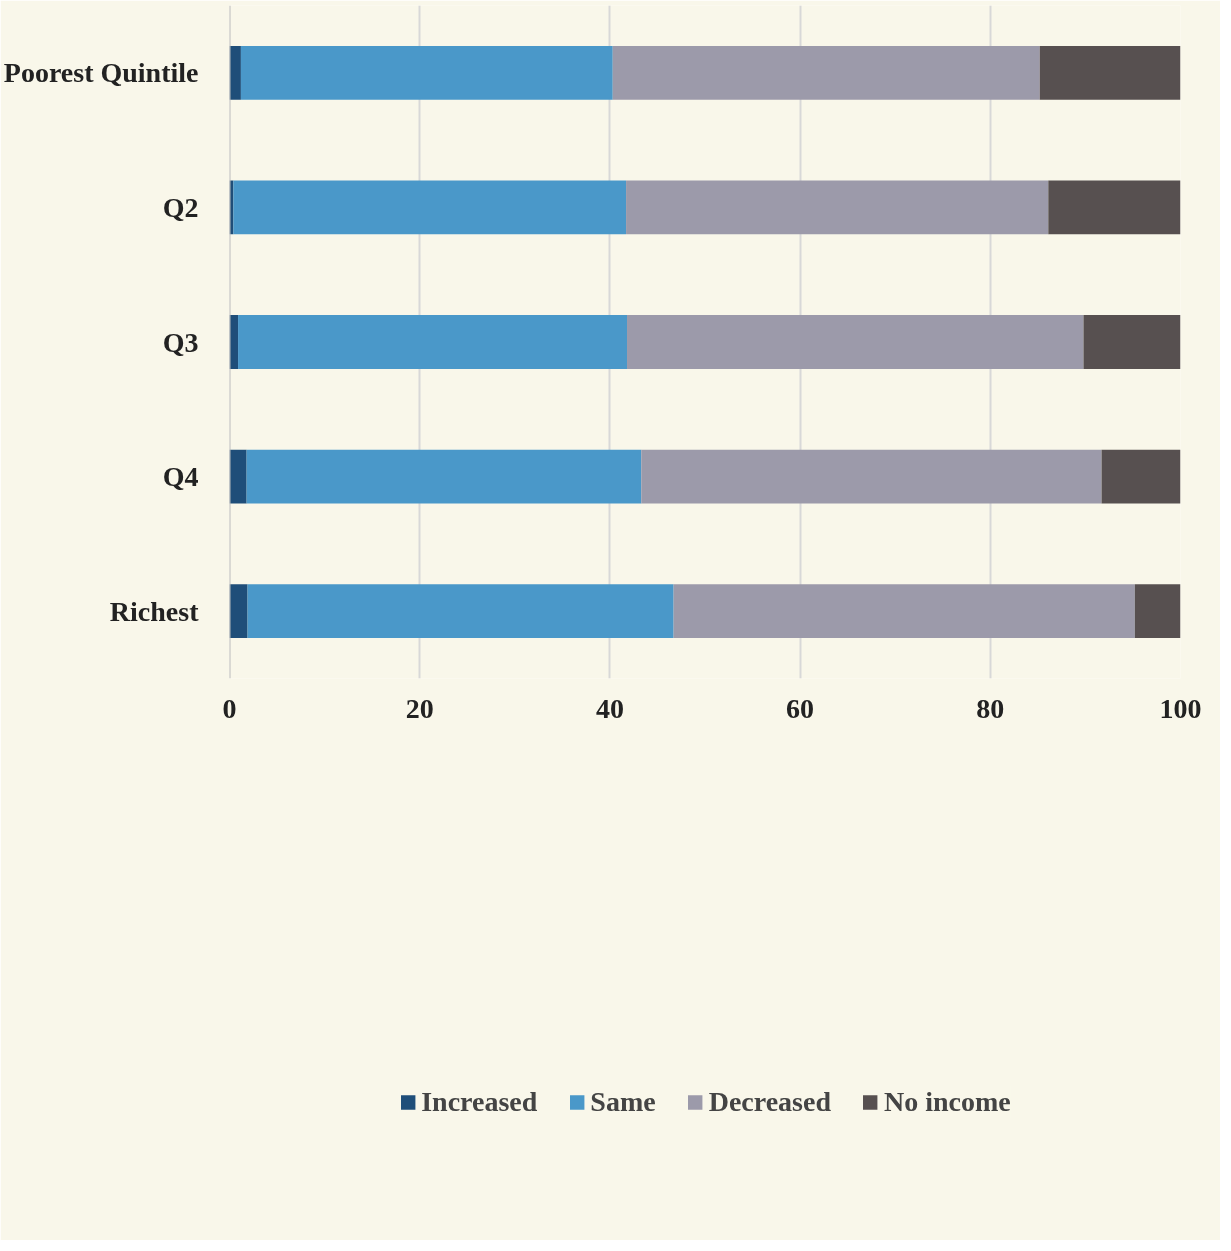  What do you see at coordinates (990, 708) in the screenshot?
I see `x-tick-label: 80` at bounding box center [990, 708].